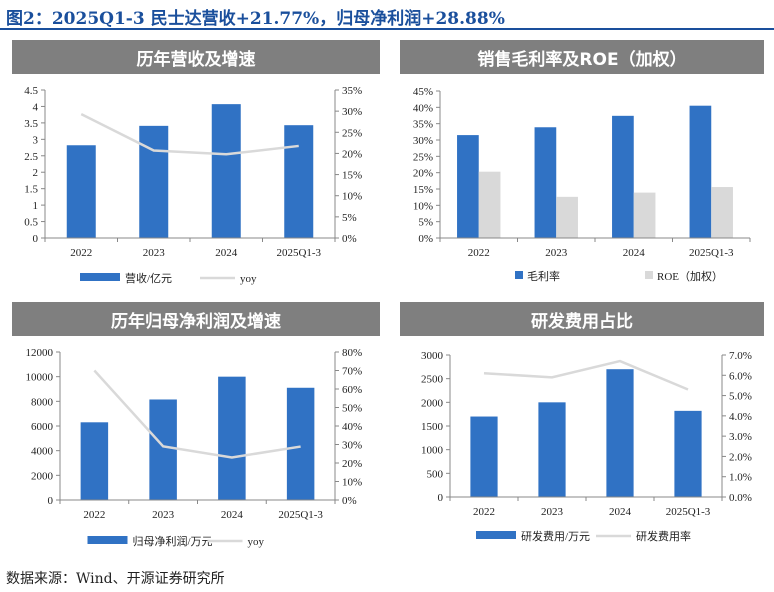 Image resolution: width=774 pixels, height=592 pixels. Describe the element at coordinates (352, 133) in the screenshot. I see `chart-1-y-tick-label-right: 25%` at that location.